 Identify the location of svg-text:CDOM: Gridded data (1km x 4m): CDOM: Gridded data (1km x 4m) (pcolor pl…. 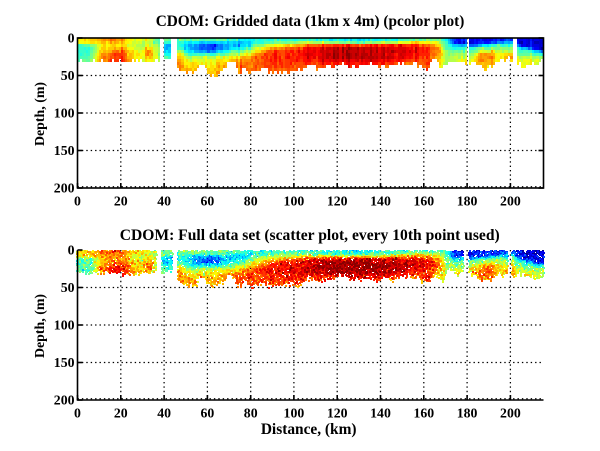
(310, 21).